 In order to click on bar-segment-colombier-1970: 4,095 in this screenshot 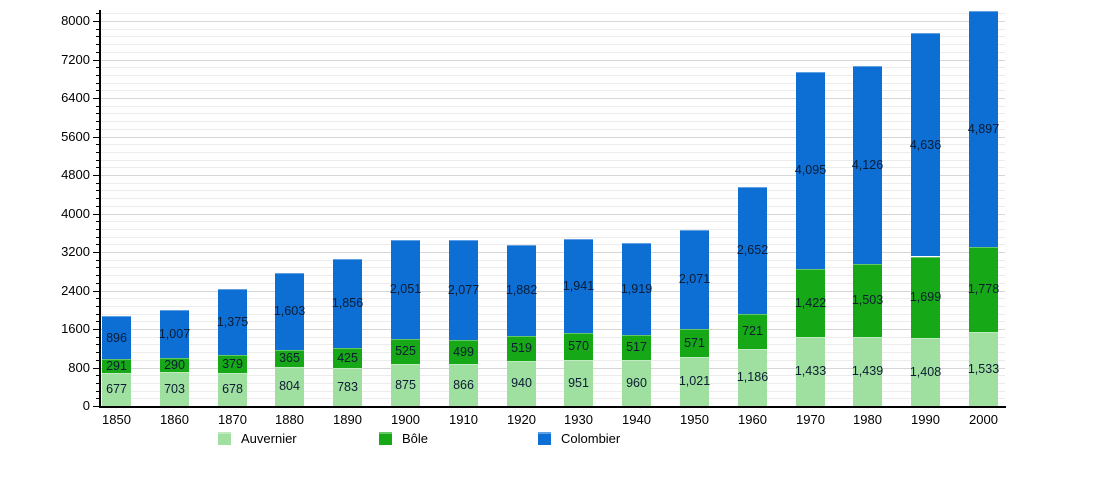, I will do `click(810, 170)`.